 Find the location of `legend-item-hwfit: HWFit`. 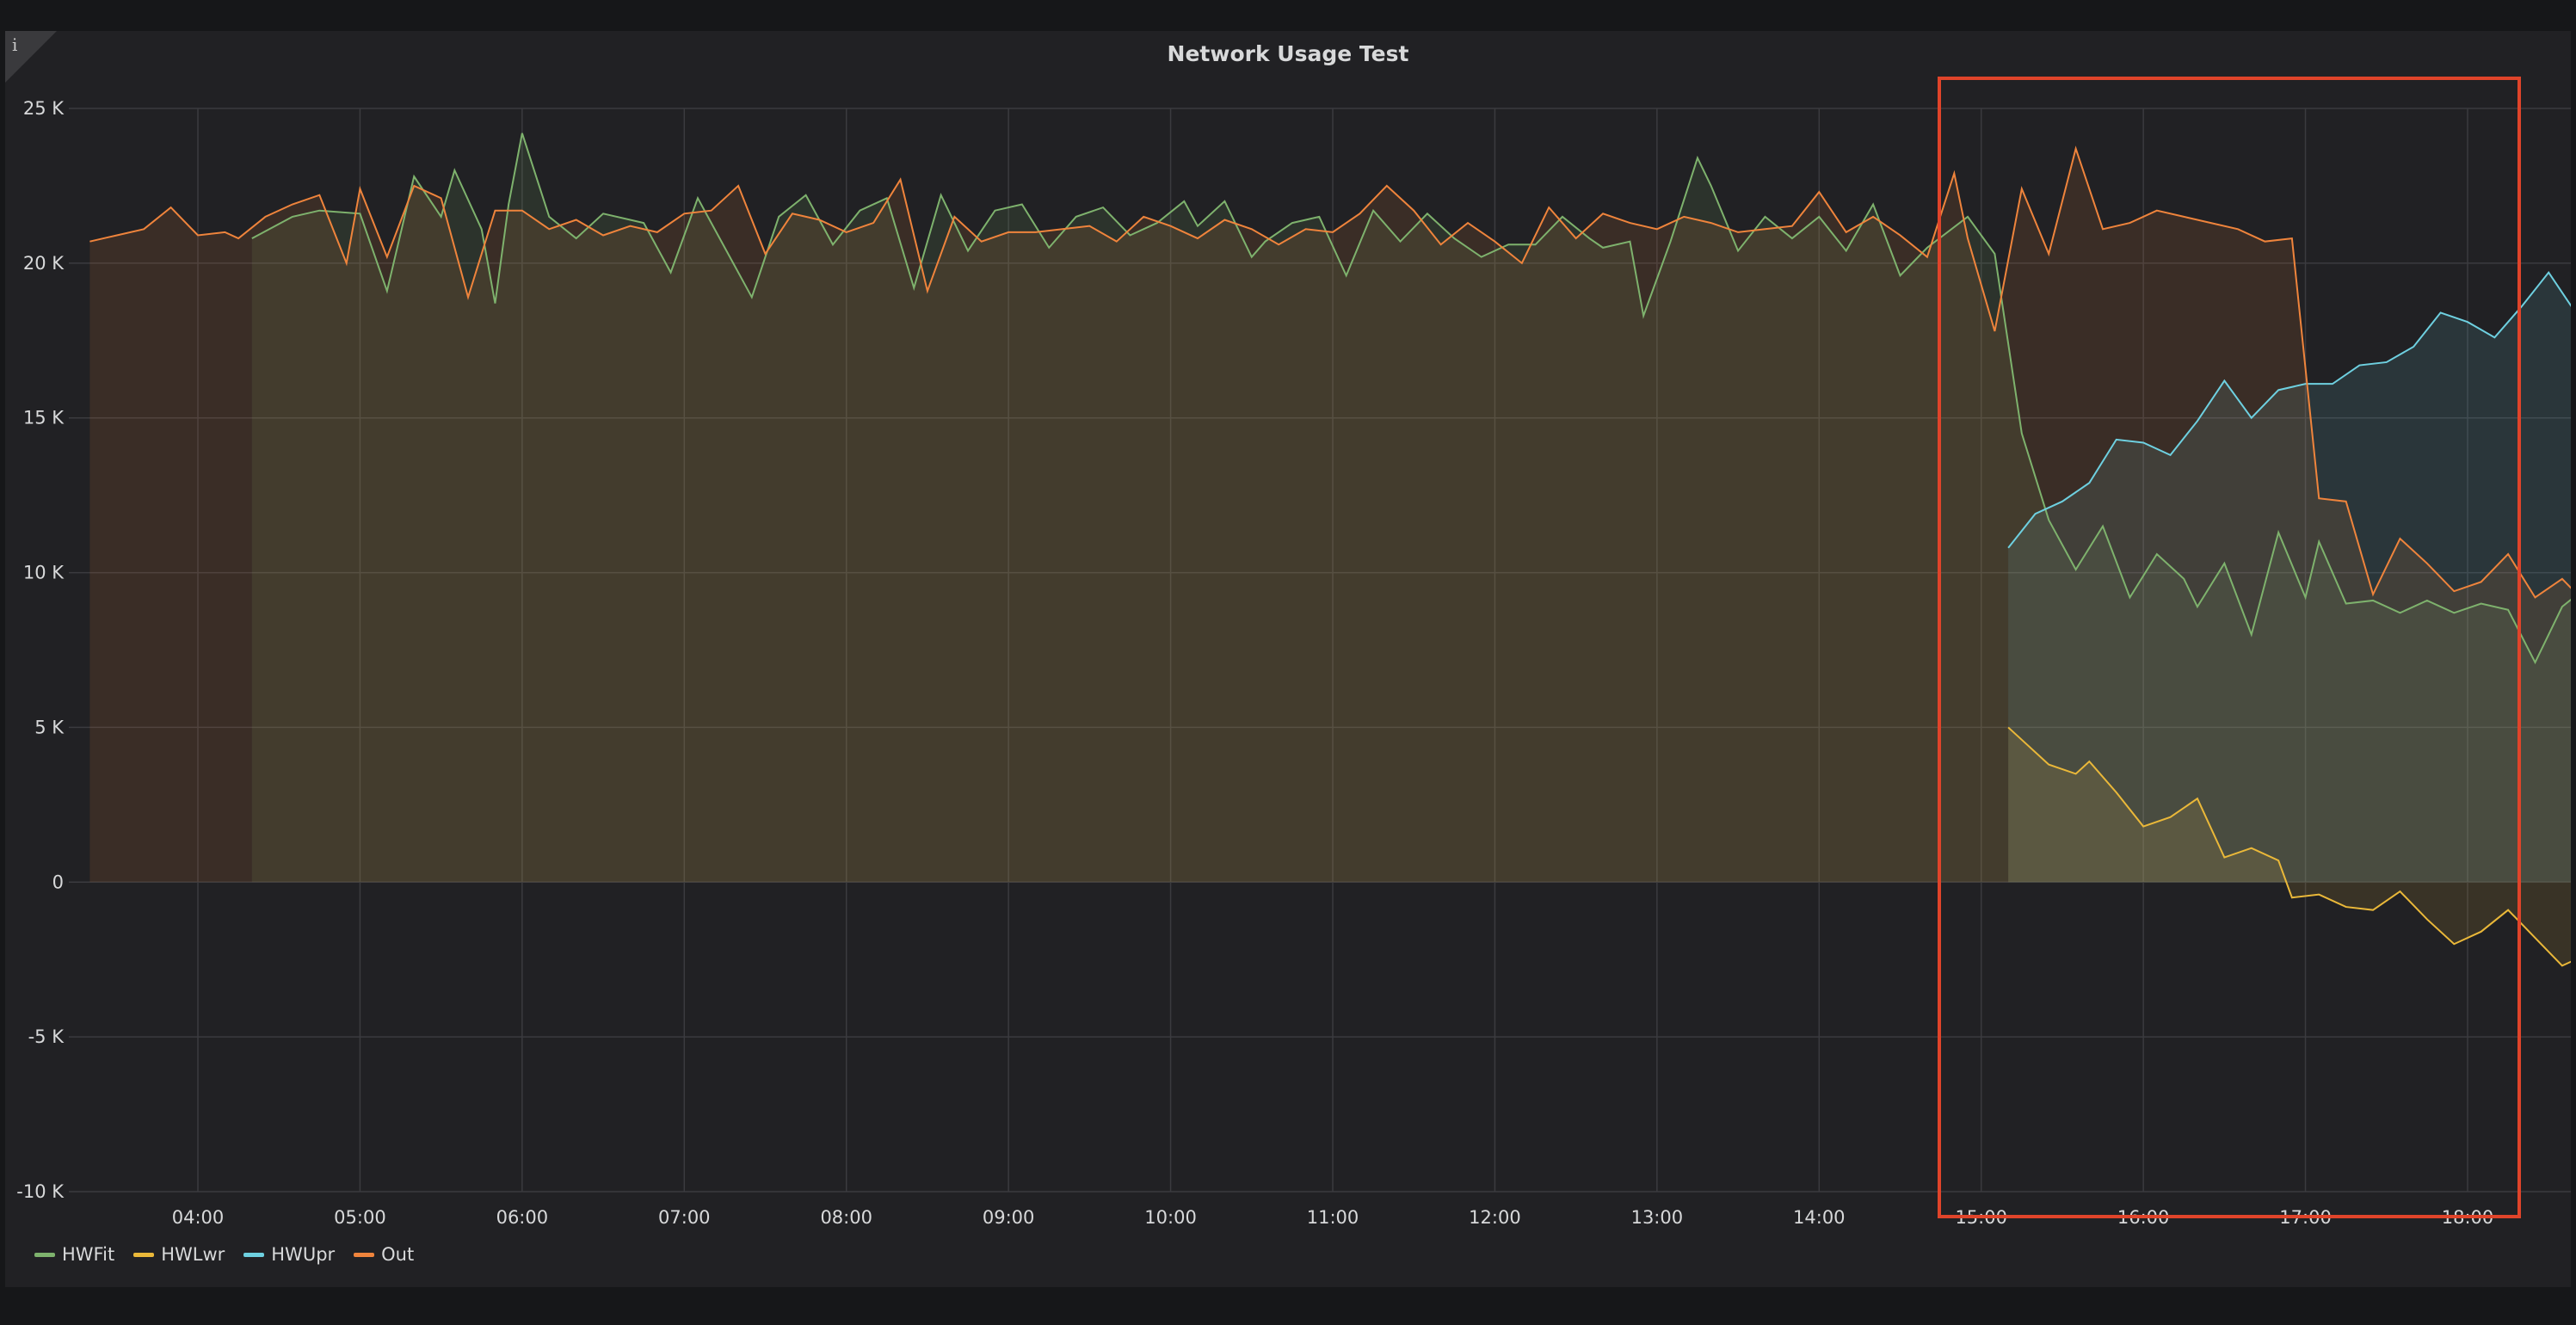

legend-item-hwfit: HWFit is located at coordinates (74, 1254).